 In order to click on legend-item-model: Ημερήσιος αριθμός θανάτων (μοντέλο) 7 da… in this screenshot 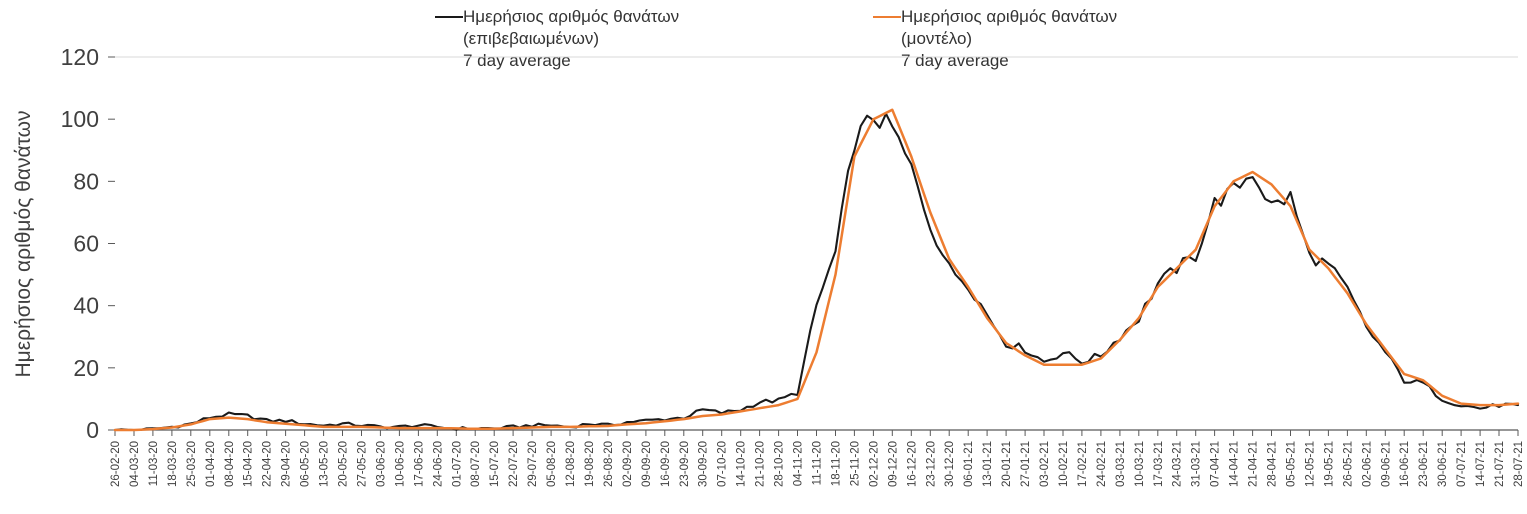, I will do `click(995, 39)`.